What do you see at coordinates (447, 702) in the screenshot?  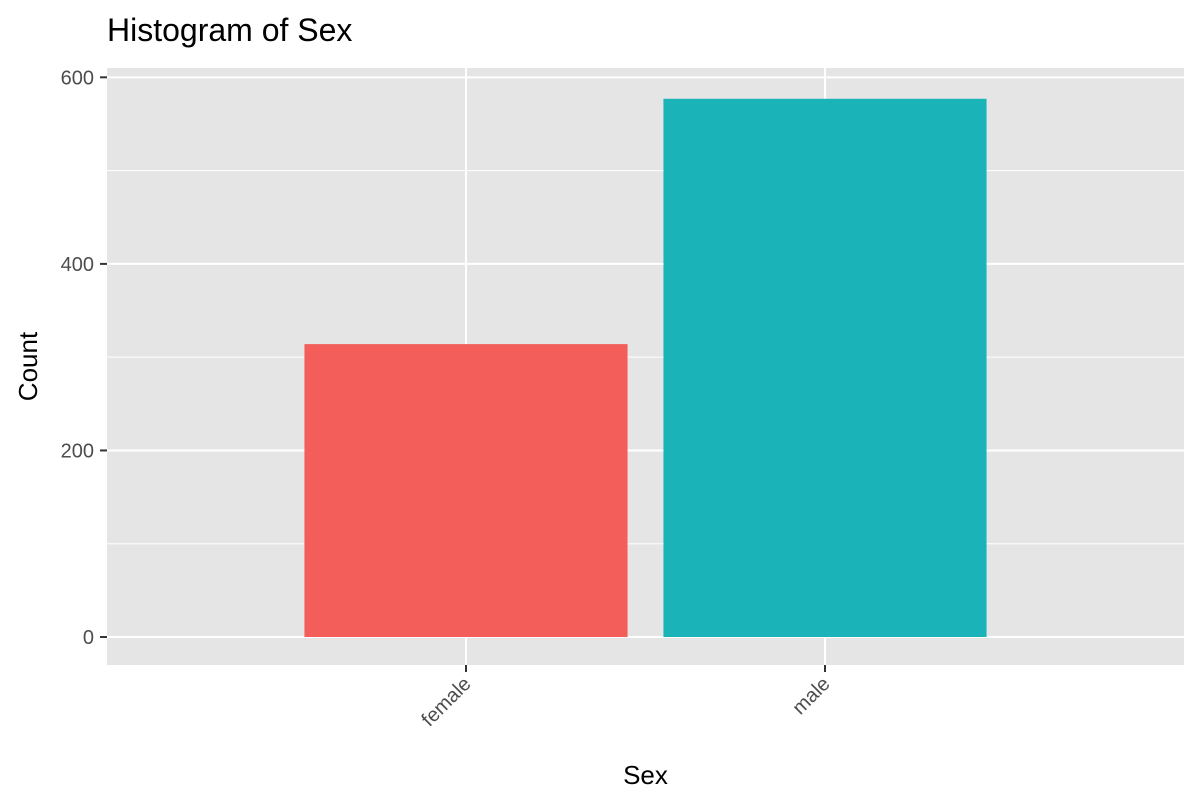 I see `x-tick-label: female` at bounding box center [447, 702].